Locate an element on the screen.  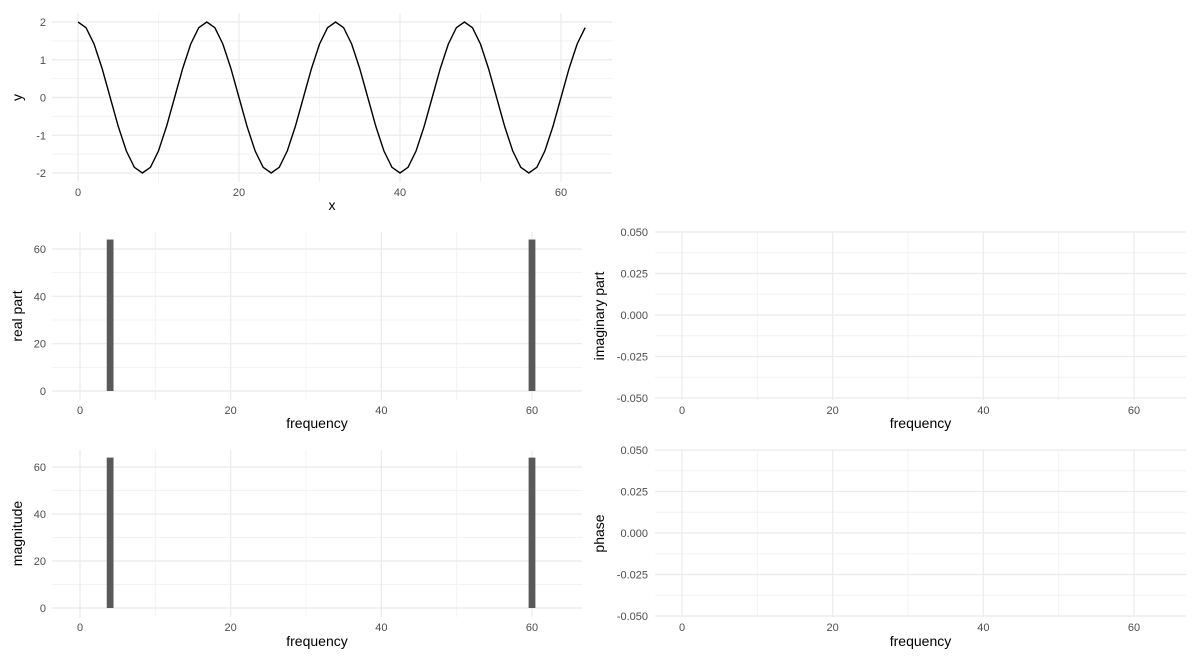
y-axis-label: y is located at coordinates (17, 97).